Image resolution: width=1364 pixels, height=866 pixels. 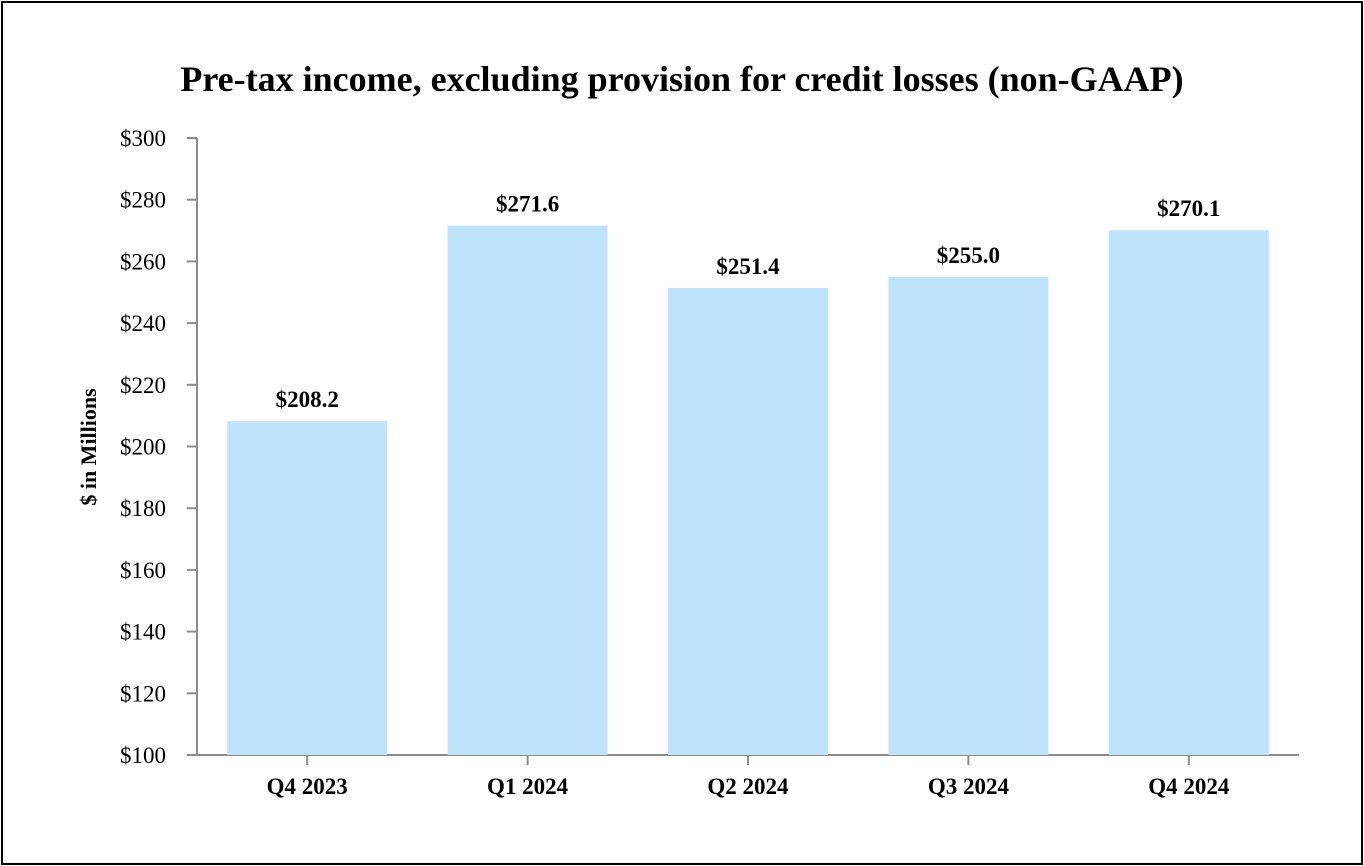 I want to click on y-tick-label: $240, so click(x=143, y=323).